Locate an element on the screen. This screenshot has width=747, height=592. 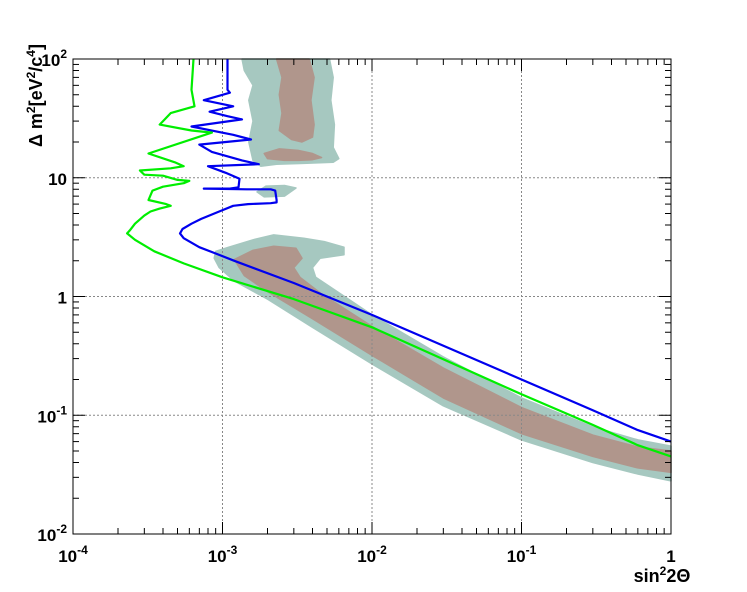
x-tick-label: 10⁻² is located at coordinates (372, 554).